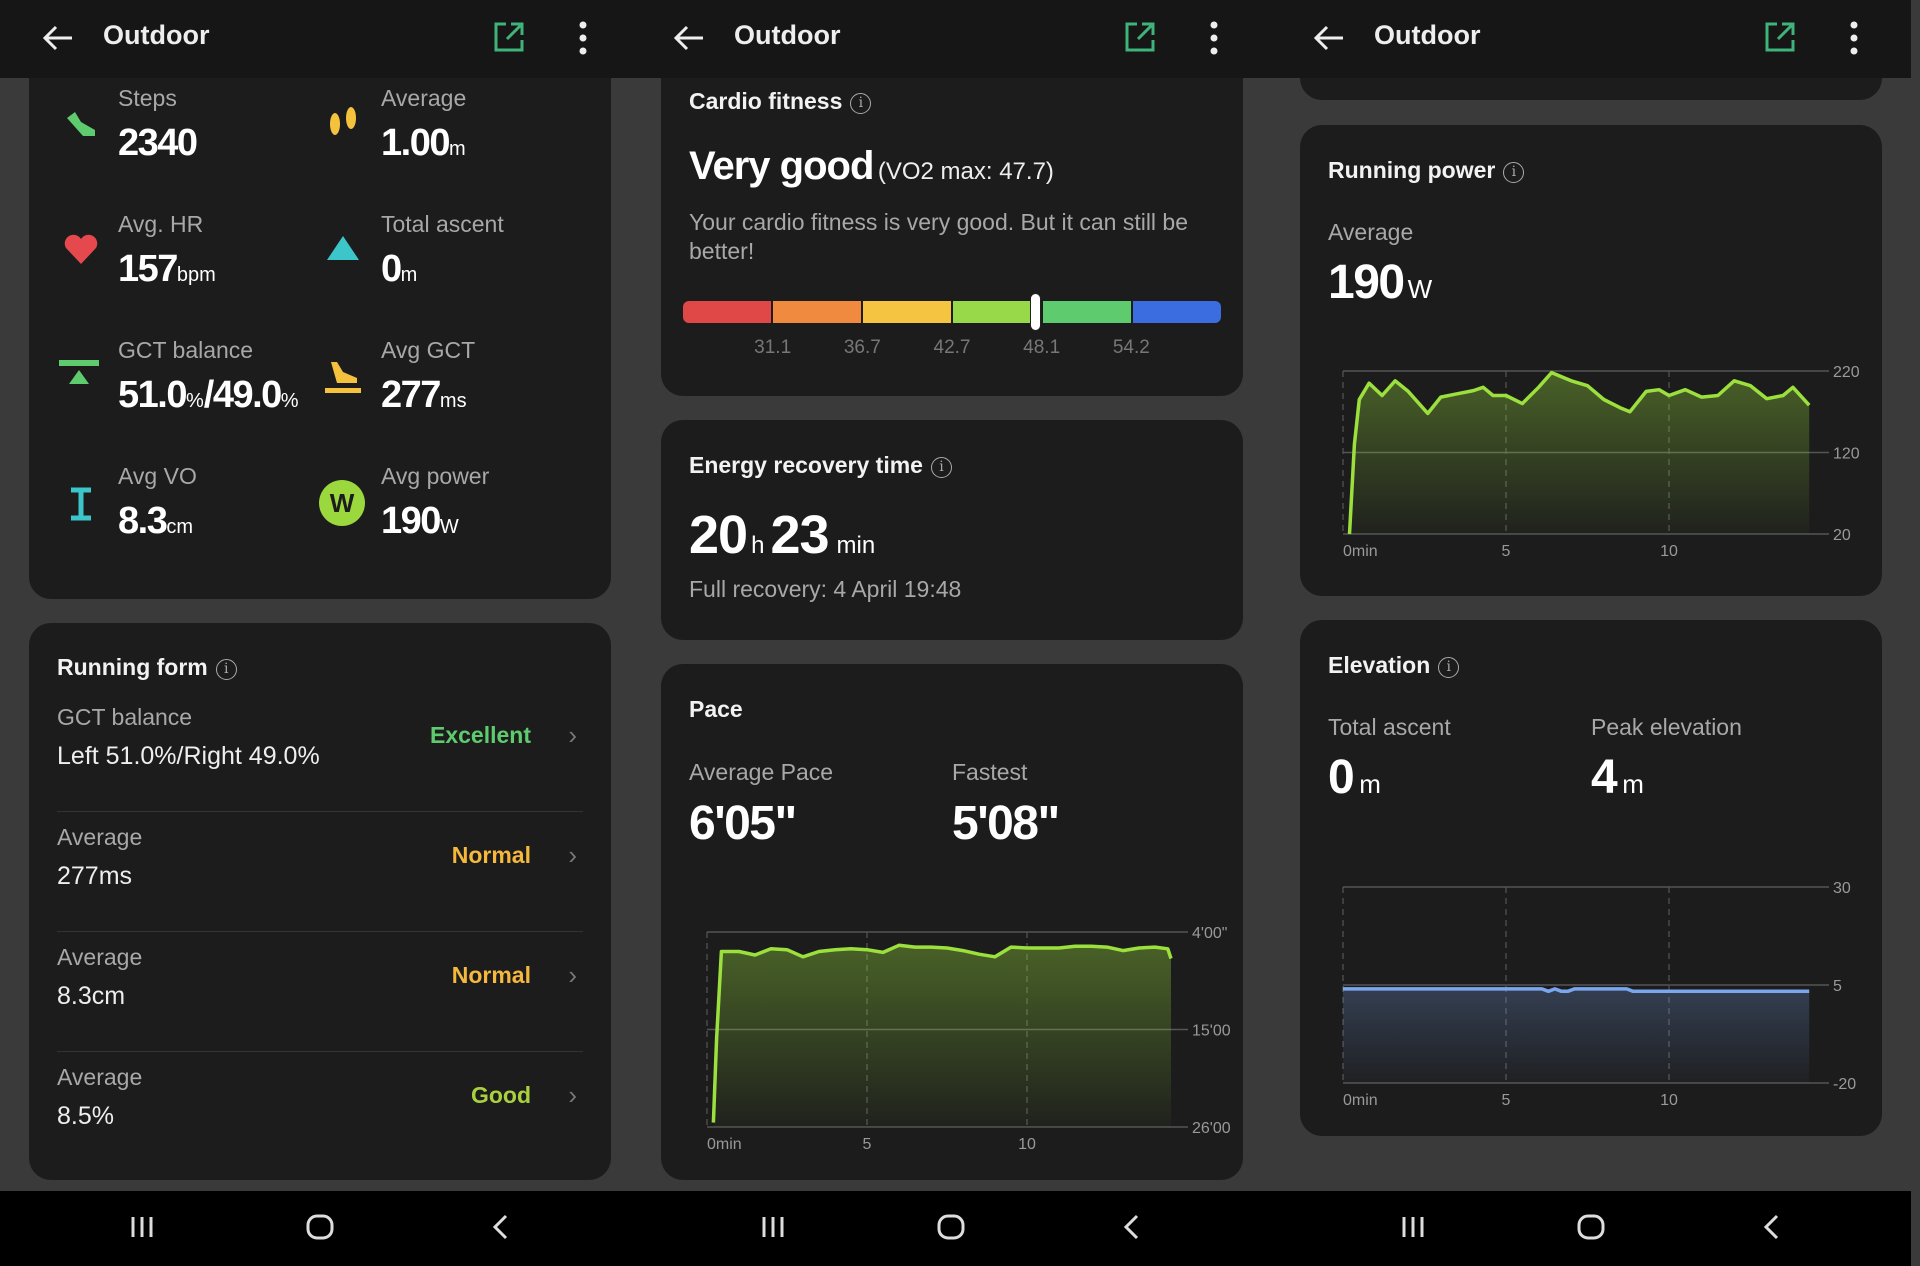 The width and height of the screenshot is (1920, 1266). I want to click on y-tick-label: 26'00, so click(1211, 1128).